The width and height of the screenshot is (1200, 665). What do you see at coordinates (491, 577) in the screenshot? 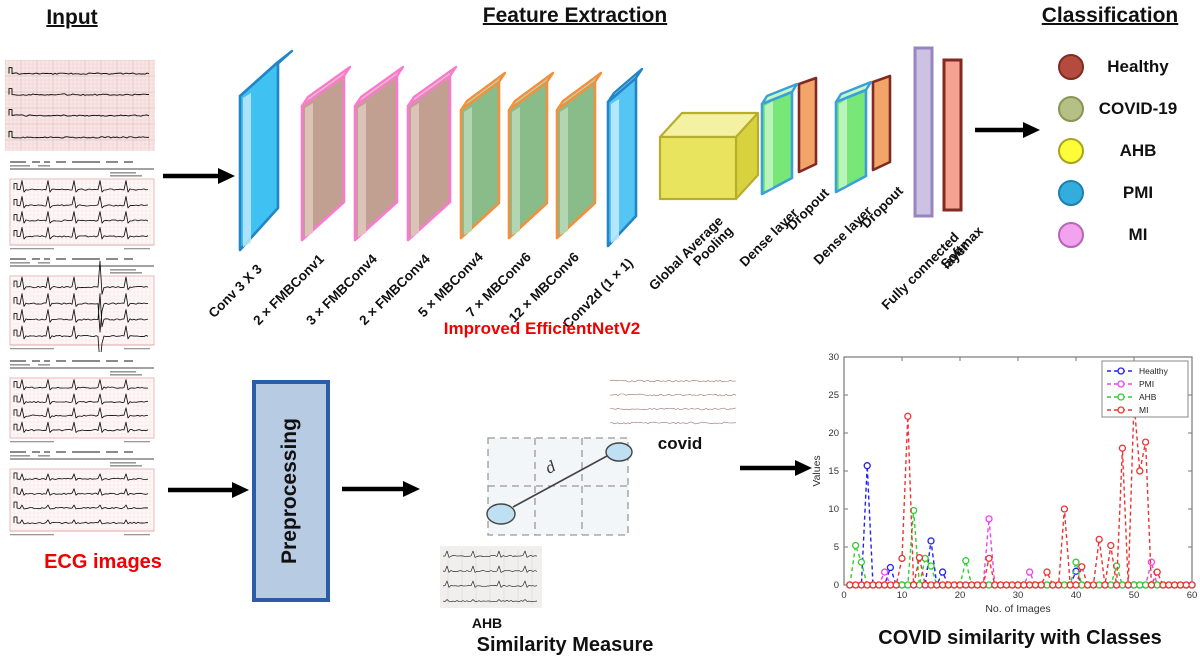
I see `ecg-image-ahb` at bounding box center [491, 577].